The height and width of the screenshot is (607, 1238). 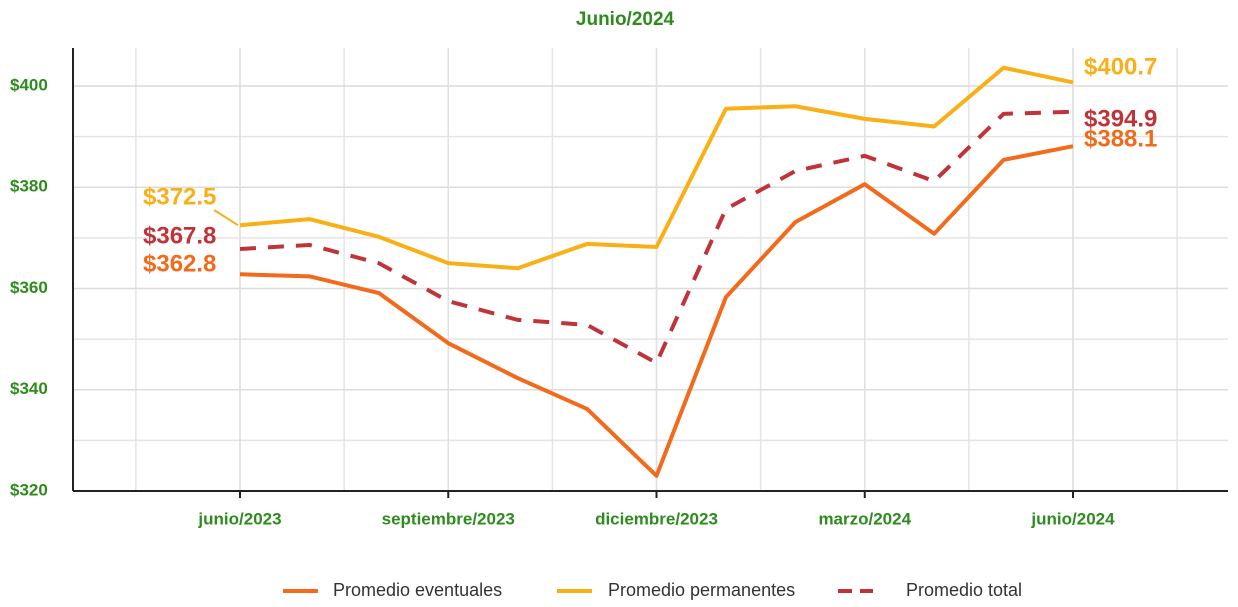 What do you see at coordinates (1120, 138) in the screenshot?
I see `data-label: $388.1` at bounding box center [1120, 138].